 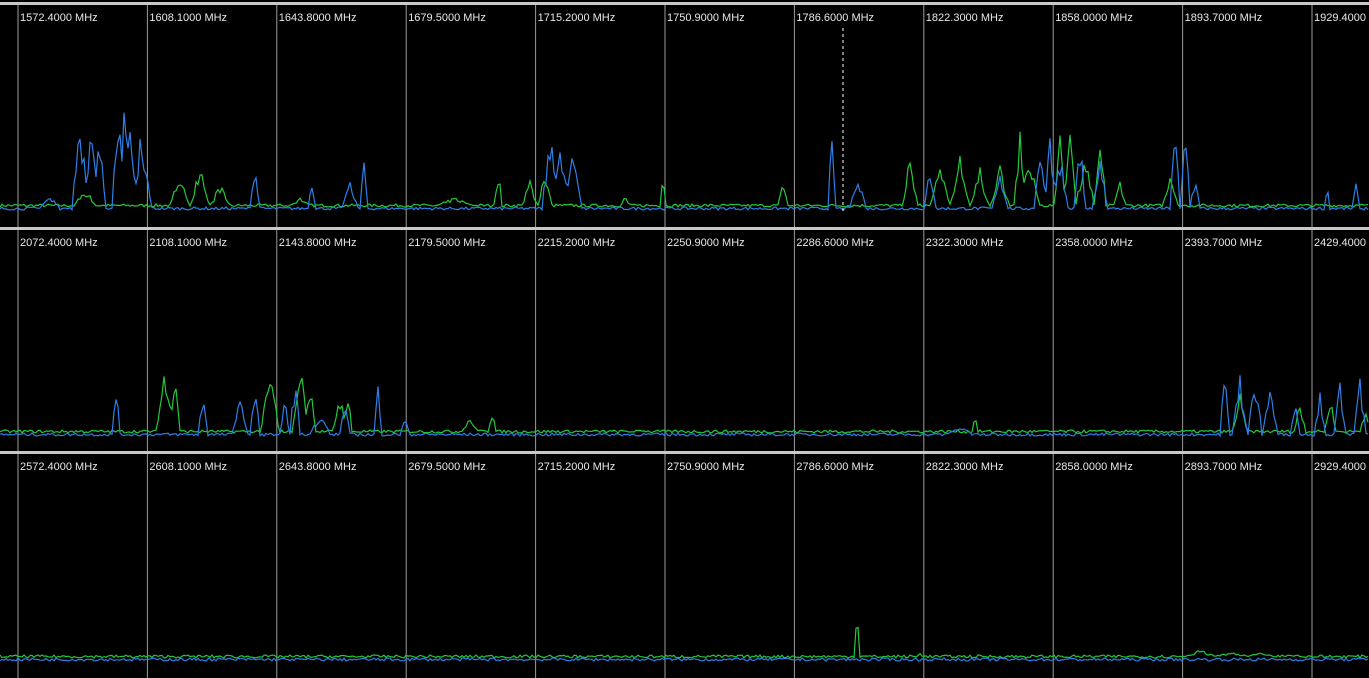 What do you see at coordinates (965, 467) in the screenshot?
I see `frequency-label: 2822.3000 MHz` at bounding box center [965, 467].